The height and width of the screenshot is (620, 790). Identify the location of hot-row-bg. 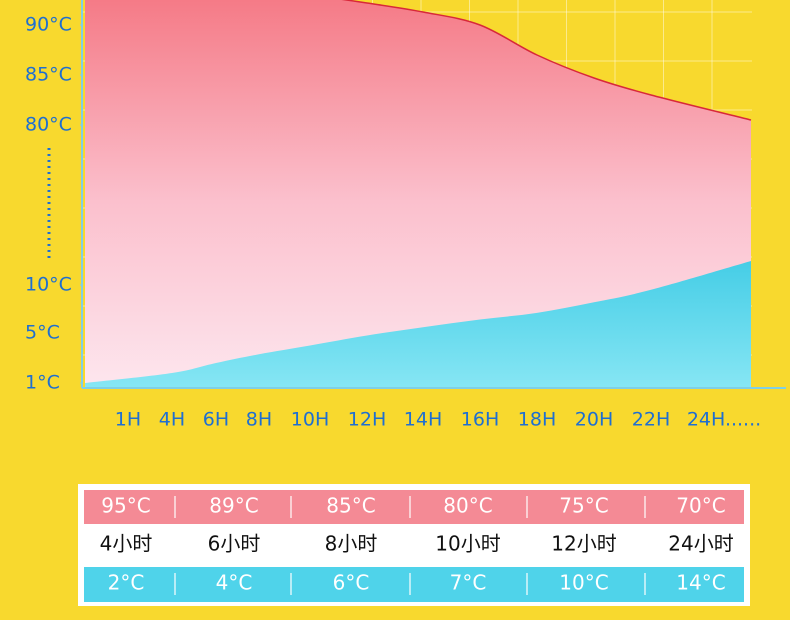
(414, 507).